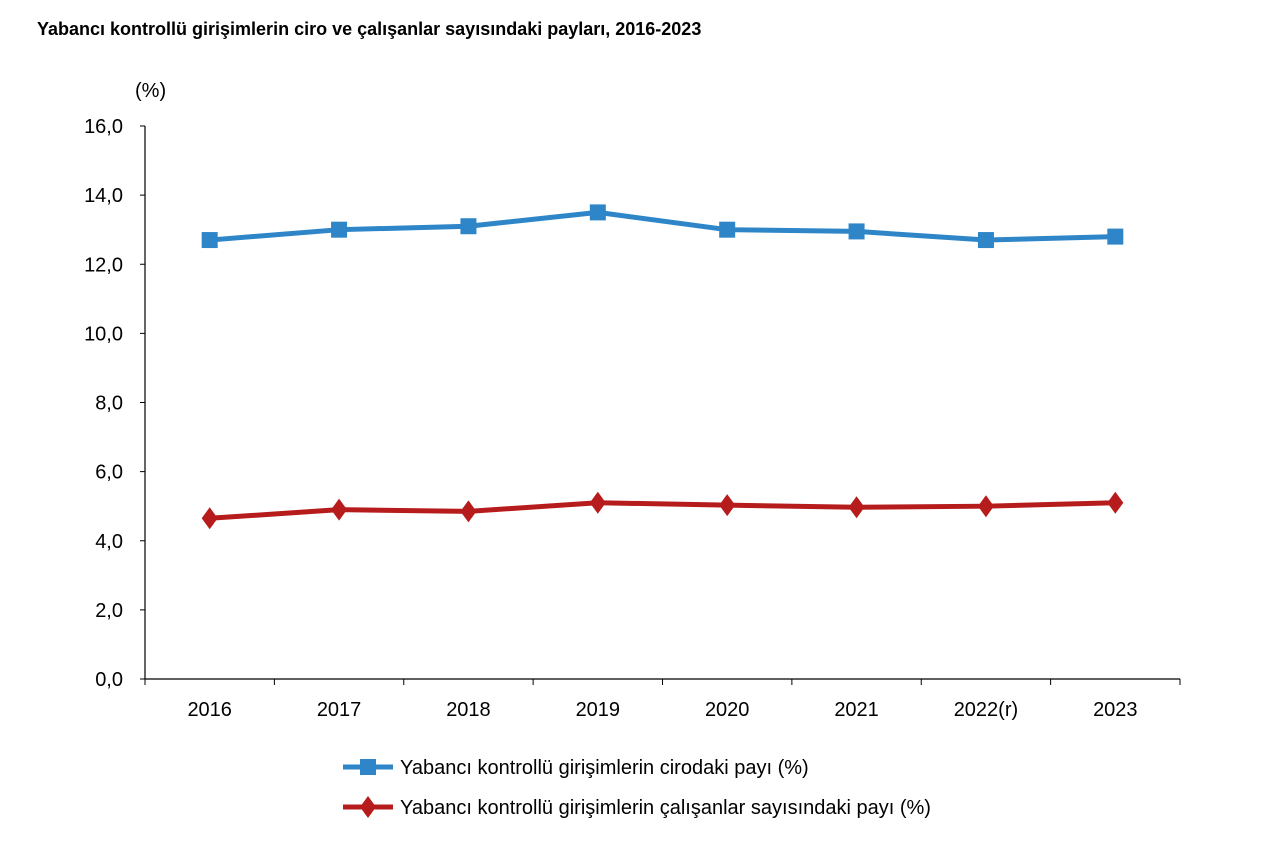 The height and width of the screenshot is (841, 1280). Describe the element at coordinates (103, 334) in the screenshot. I see `y-tick-label: 10,0` at that location.